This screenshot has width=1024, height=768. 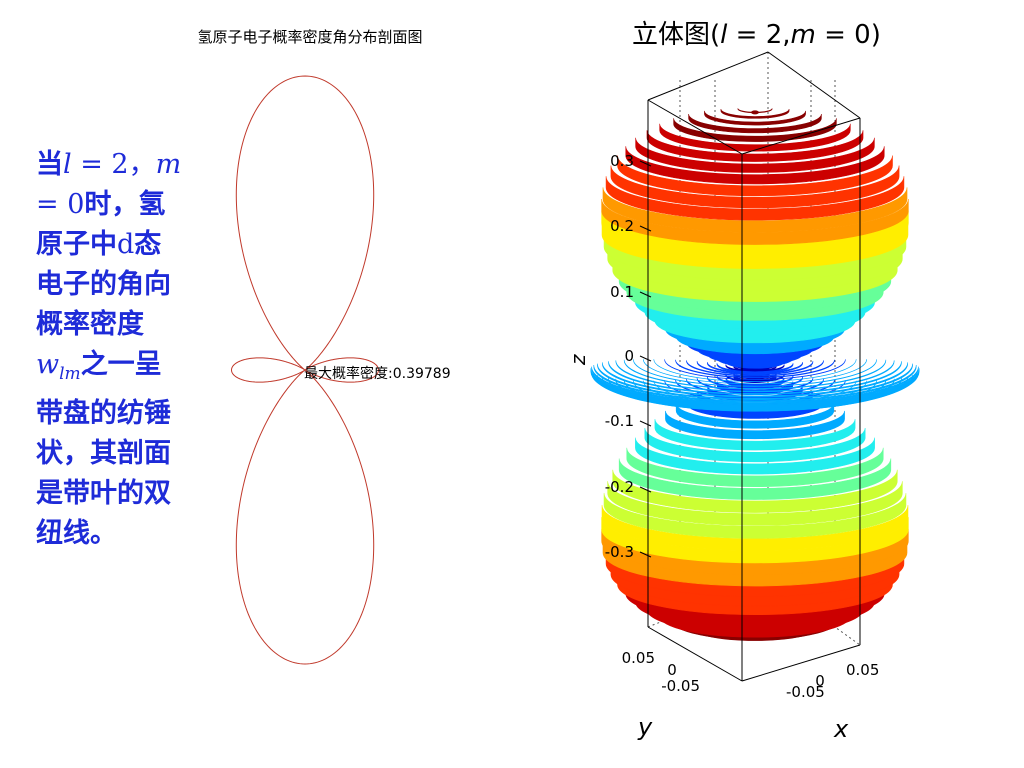 I want to click on x-tick-label: 0.05, so click(x=862, y=670).